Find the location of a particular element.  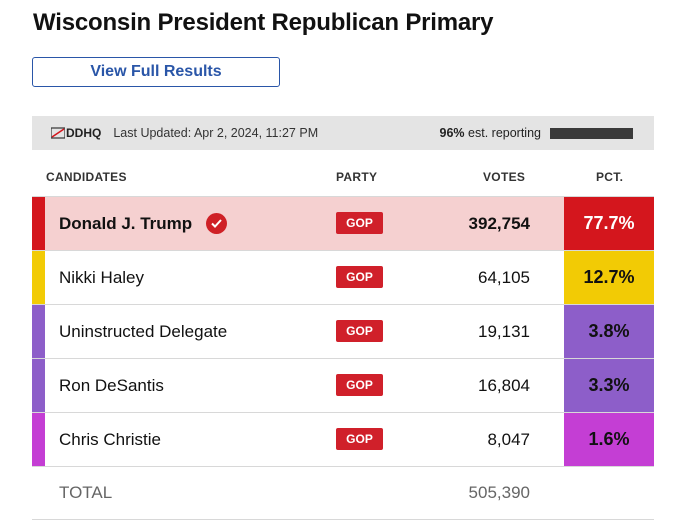

candidate-row: Ron DeSantis GOP 16,804 3.3% is located at coordinates (343, 385).